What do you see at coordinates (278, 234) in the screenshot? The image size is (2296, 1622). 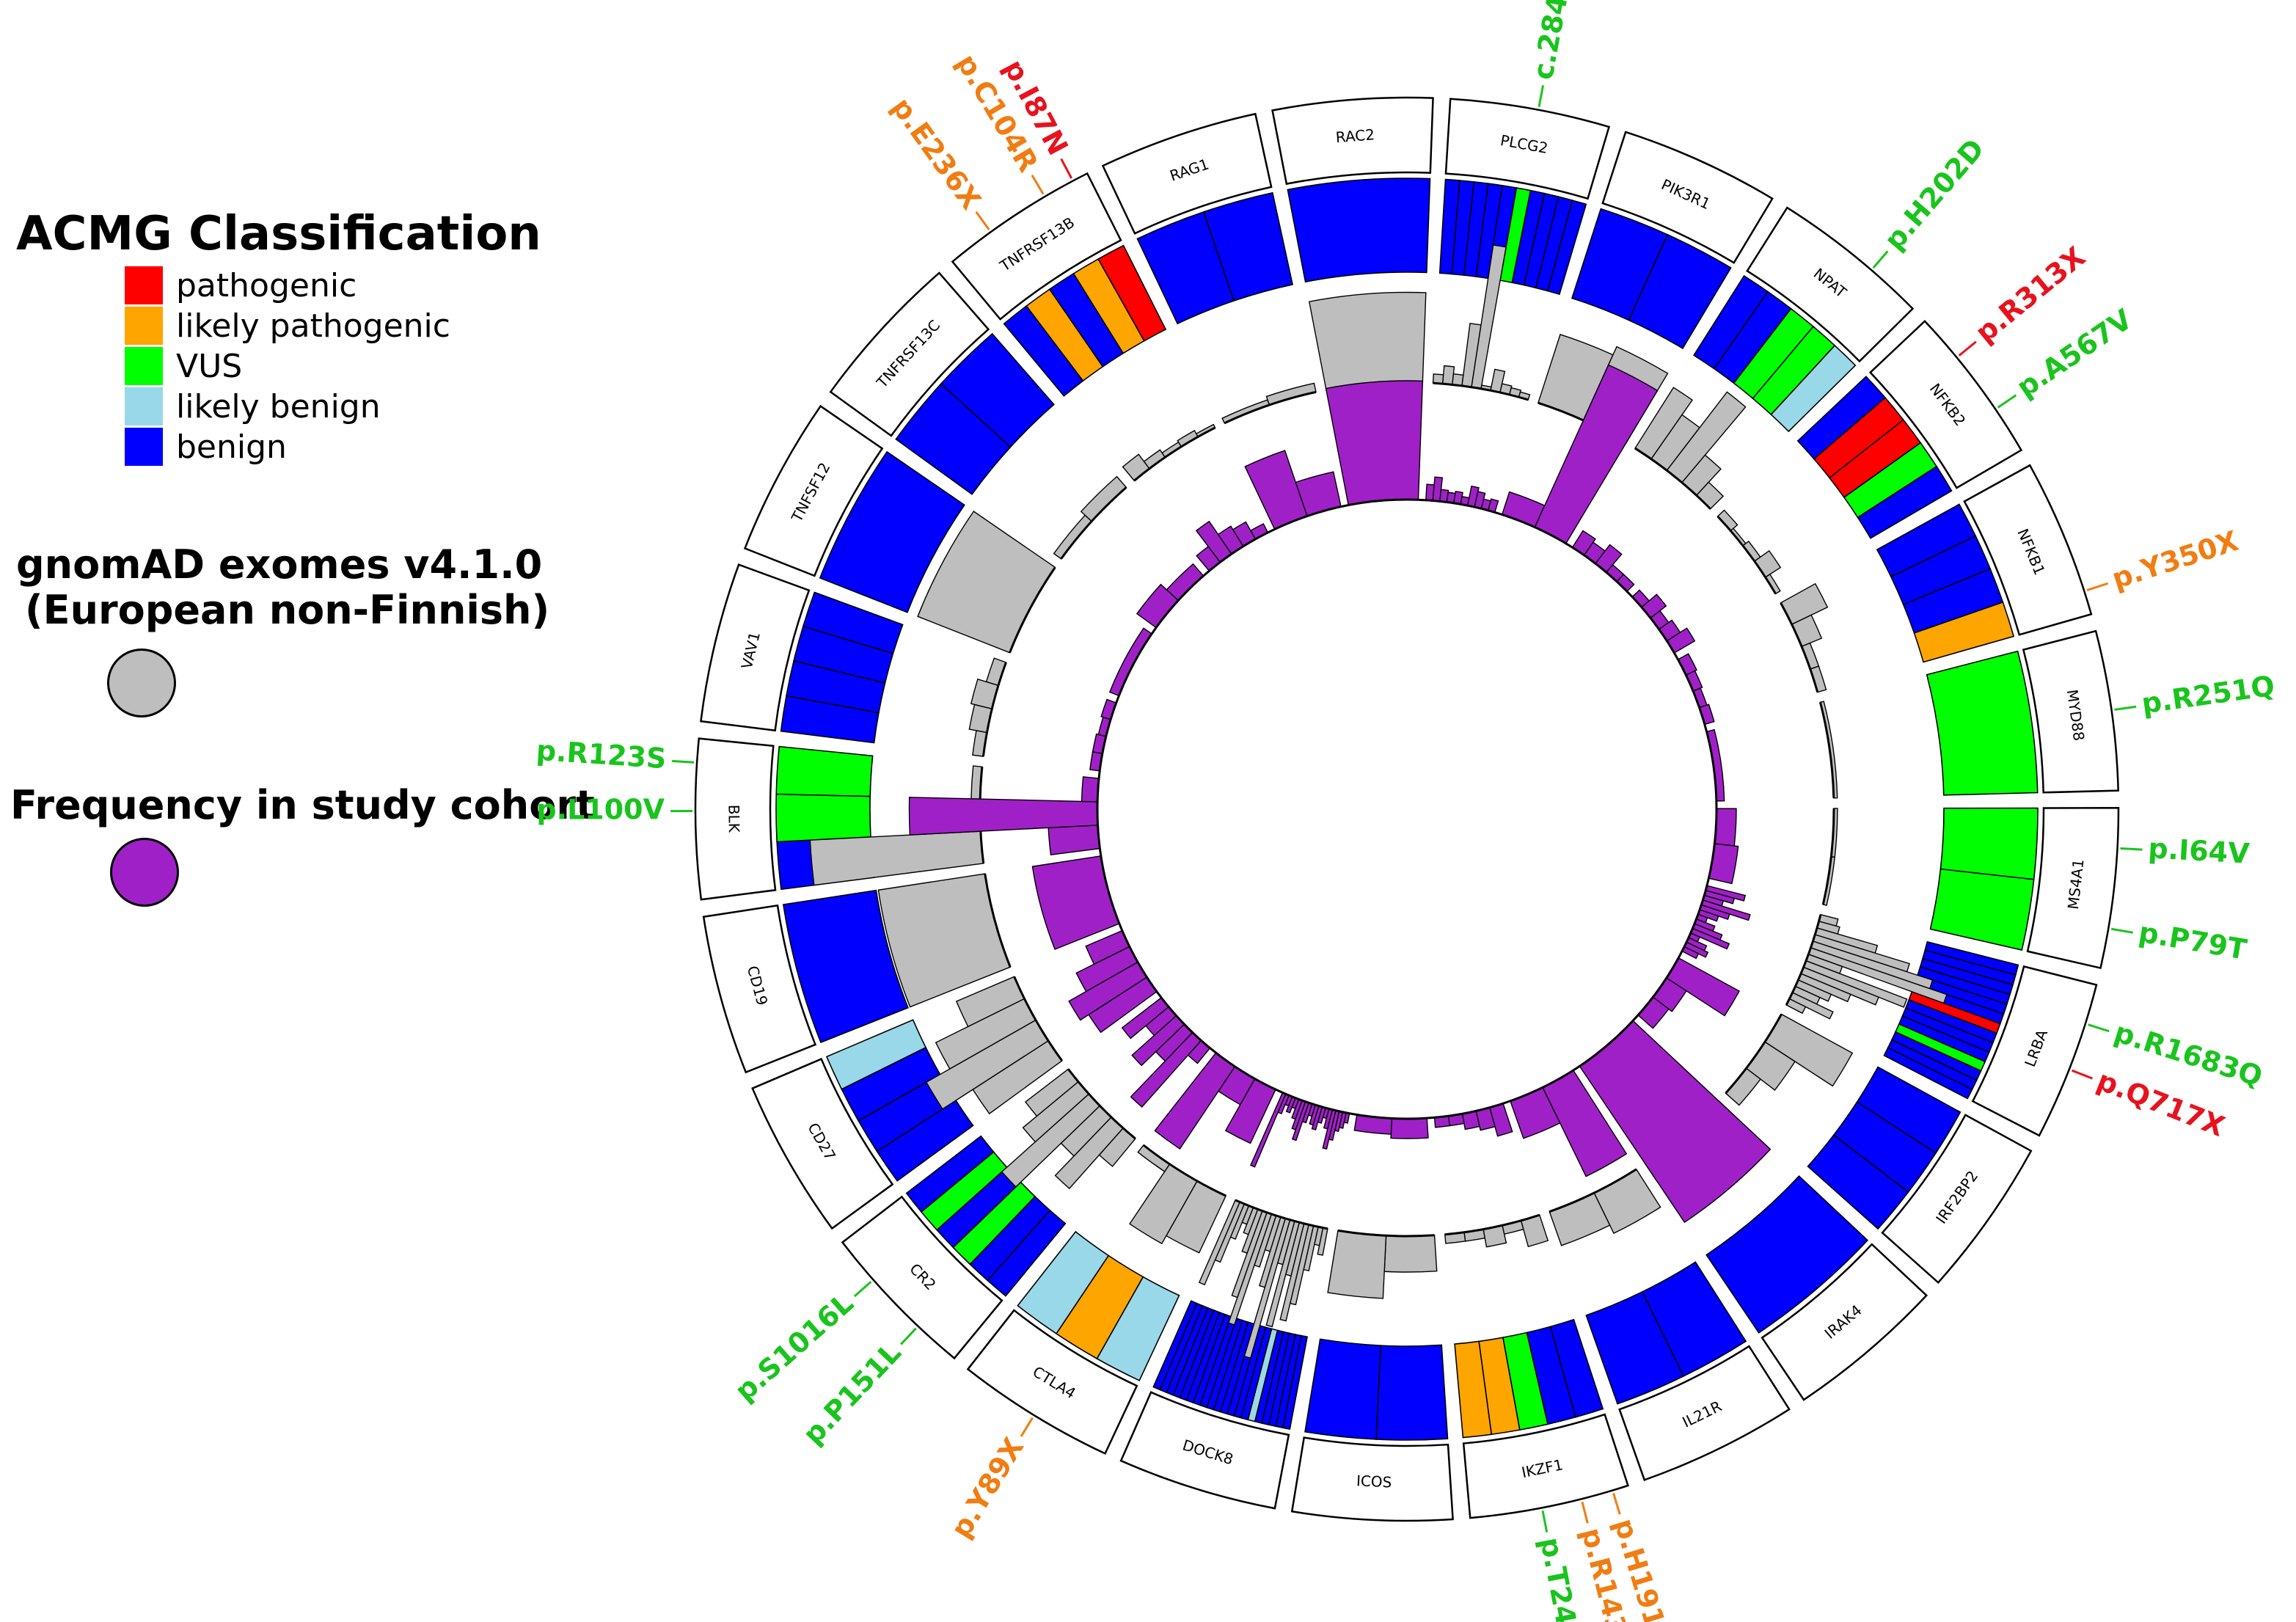 I see `acmg-legend-title: ACMG Classification` at bounding box center [278, 234].